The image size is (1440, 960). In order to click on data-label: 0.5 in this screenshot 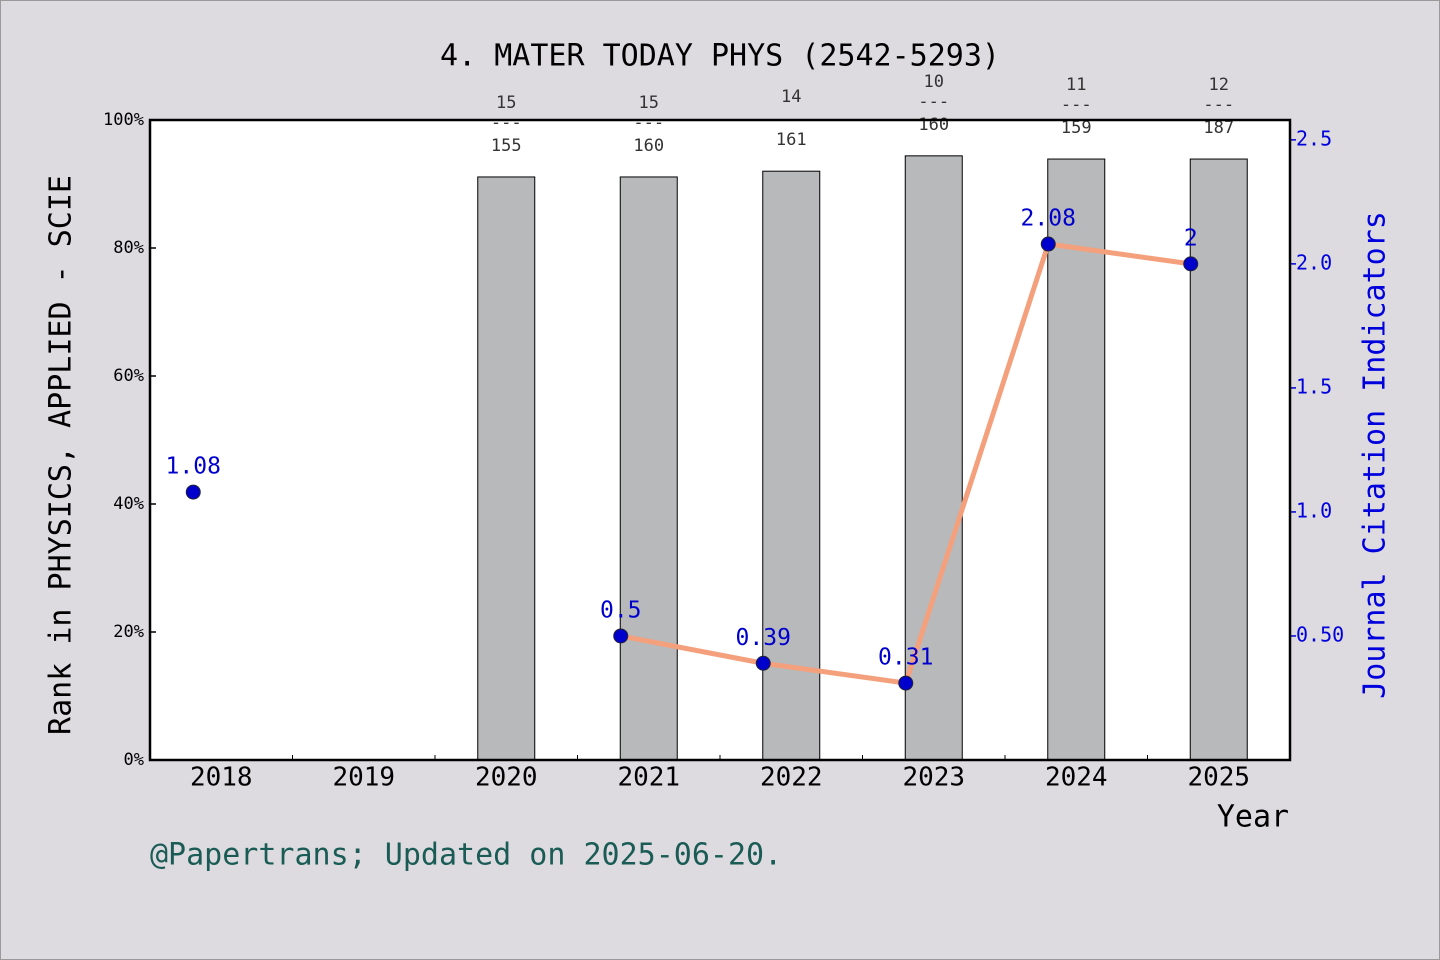, I will do `click(621, 610)`.